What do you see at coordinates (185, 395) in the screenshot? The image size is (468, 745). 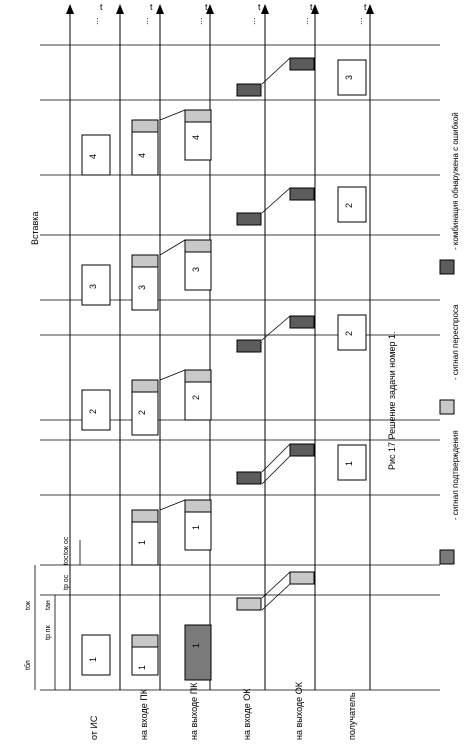 I see `pk-out-blocks: 1 1 2 3 4` at bounding box center [185, 395].